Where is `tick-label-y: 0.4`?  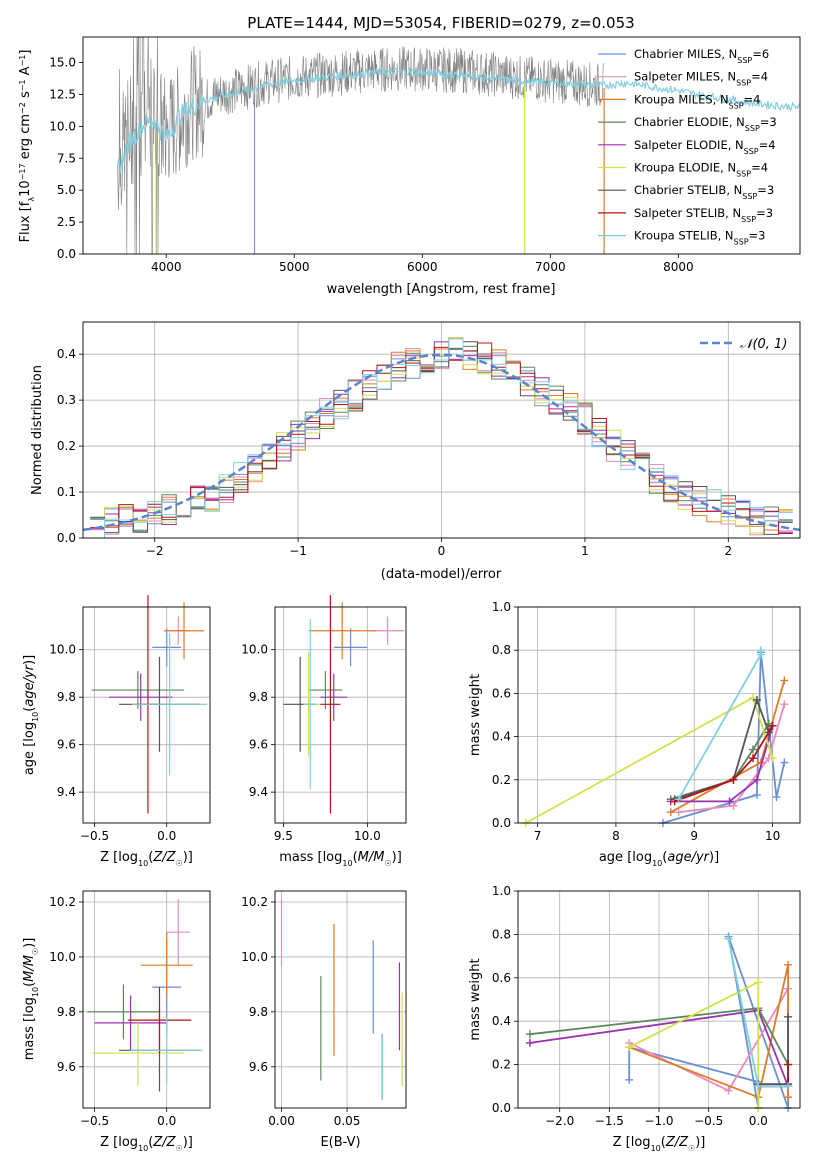
tick-label-y: 0.4 is located at coordinates (66, 354).